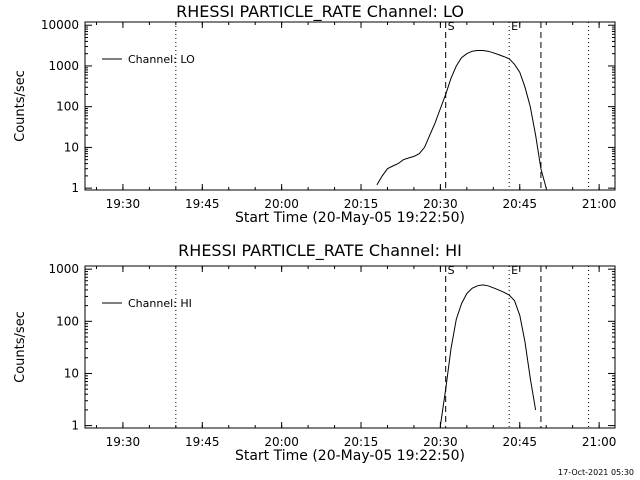  Describe the element at coordinates (320, 11) in the screenshot. I see `plot-title-lo: RHESSI PARTICLE_RATE Channel: LO` at that location.